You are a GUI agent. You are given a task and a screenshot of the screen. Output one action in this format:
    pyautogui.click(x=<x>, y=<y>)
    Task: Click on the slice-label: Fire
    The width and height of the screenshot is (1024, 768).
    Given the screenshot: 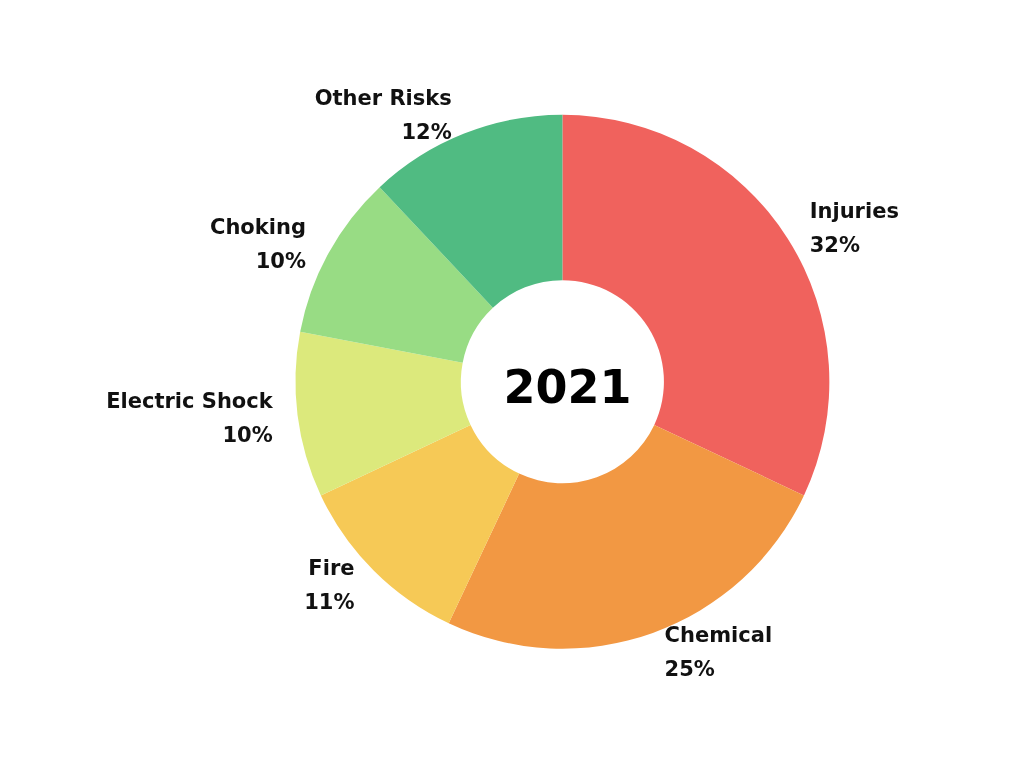 What is the action you would take?
    pyautogui.click(x=331, y=567)
    